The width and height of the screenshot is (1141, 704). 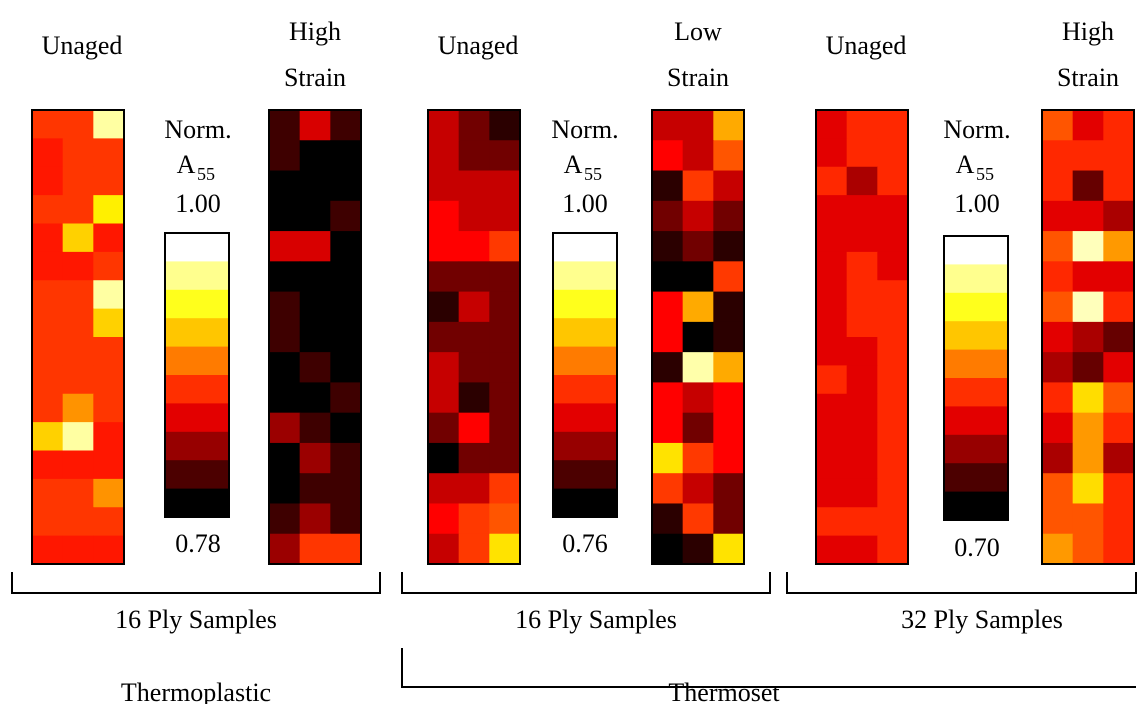 I want to click on group-title: 32 Ply Samples, so click(x=982, y=619).